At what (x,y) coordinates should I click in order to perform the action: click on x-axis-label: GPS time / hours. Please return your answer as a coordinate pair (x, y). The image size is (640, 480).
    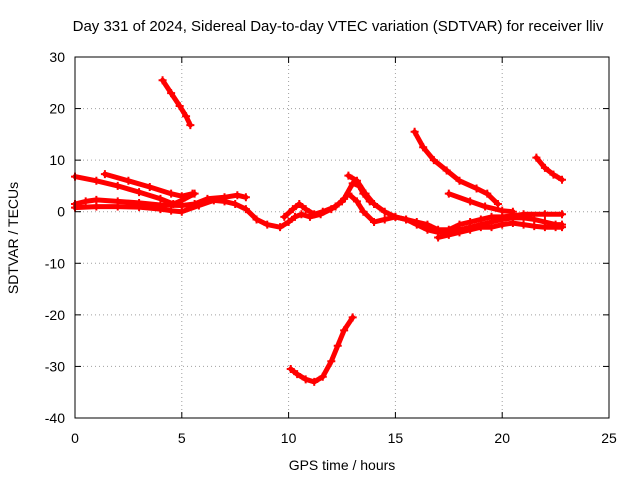
    Looking at the image, I should click on (342, 465).